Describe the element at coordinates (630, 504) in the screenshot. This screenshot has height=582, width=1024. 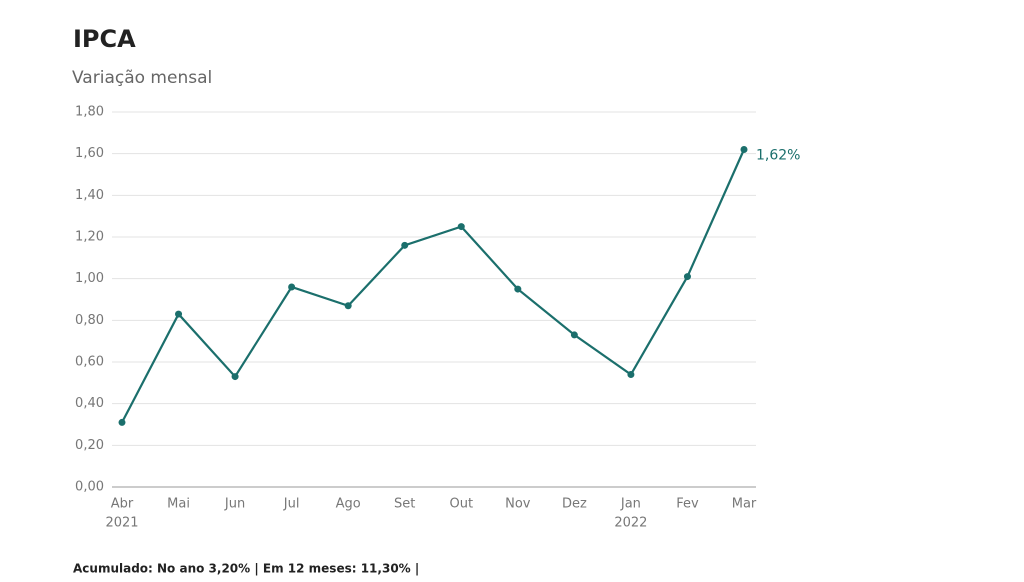
I see `x-tick-label: Jan` at that location.